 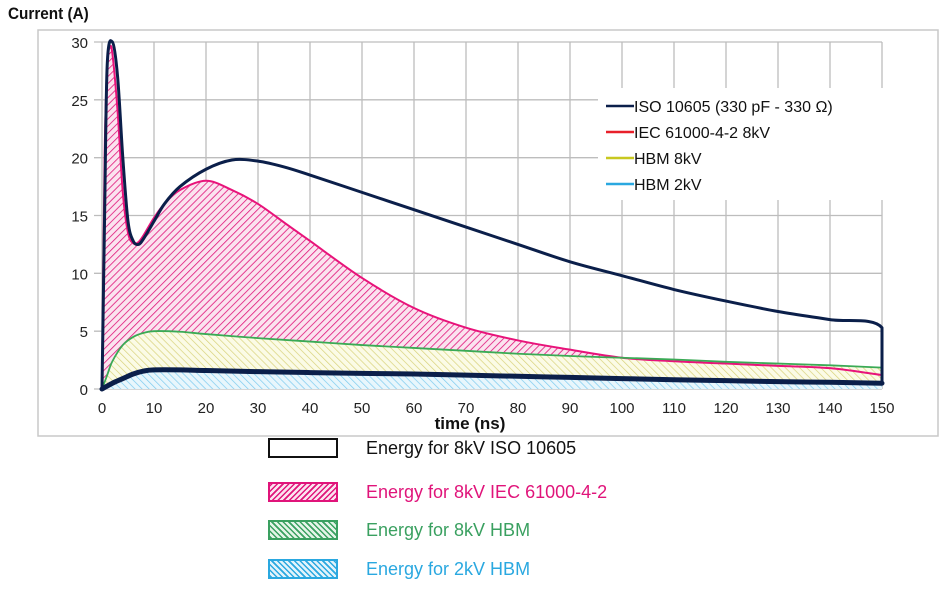 I want to click on x-tick-label: 140, so click(x=829, y=408).